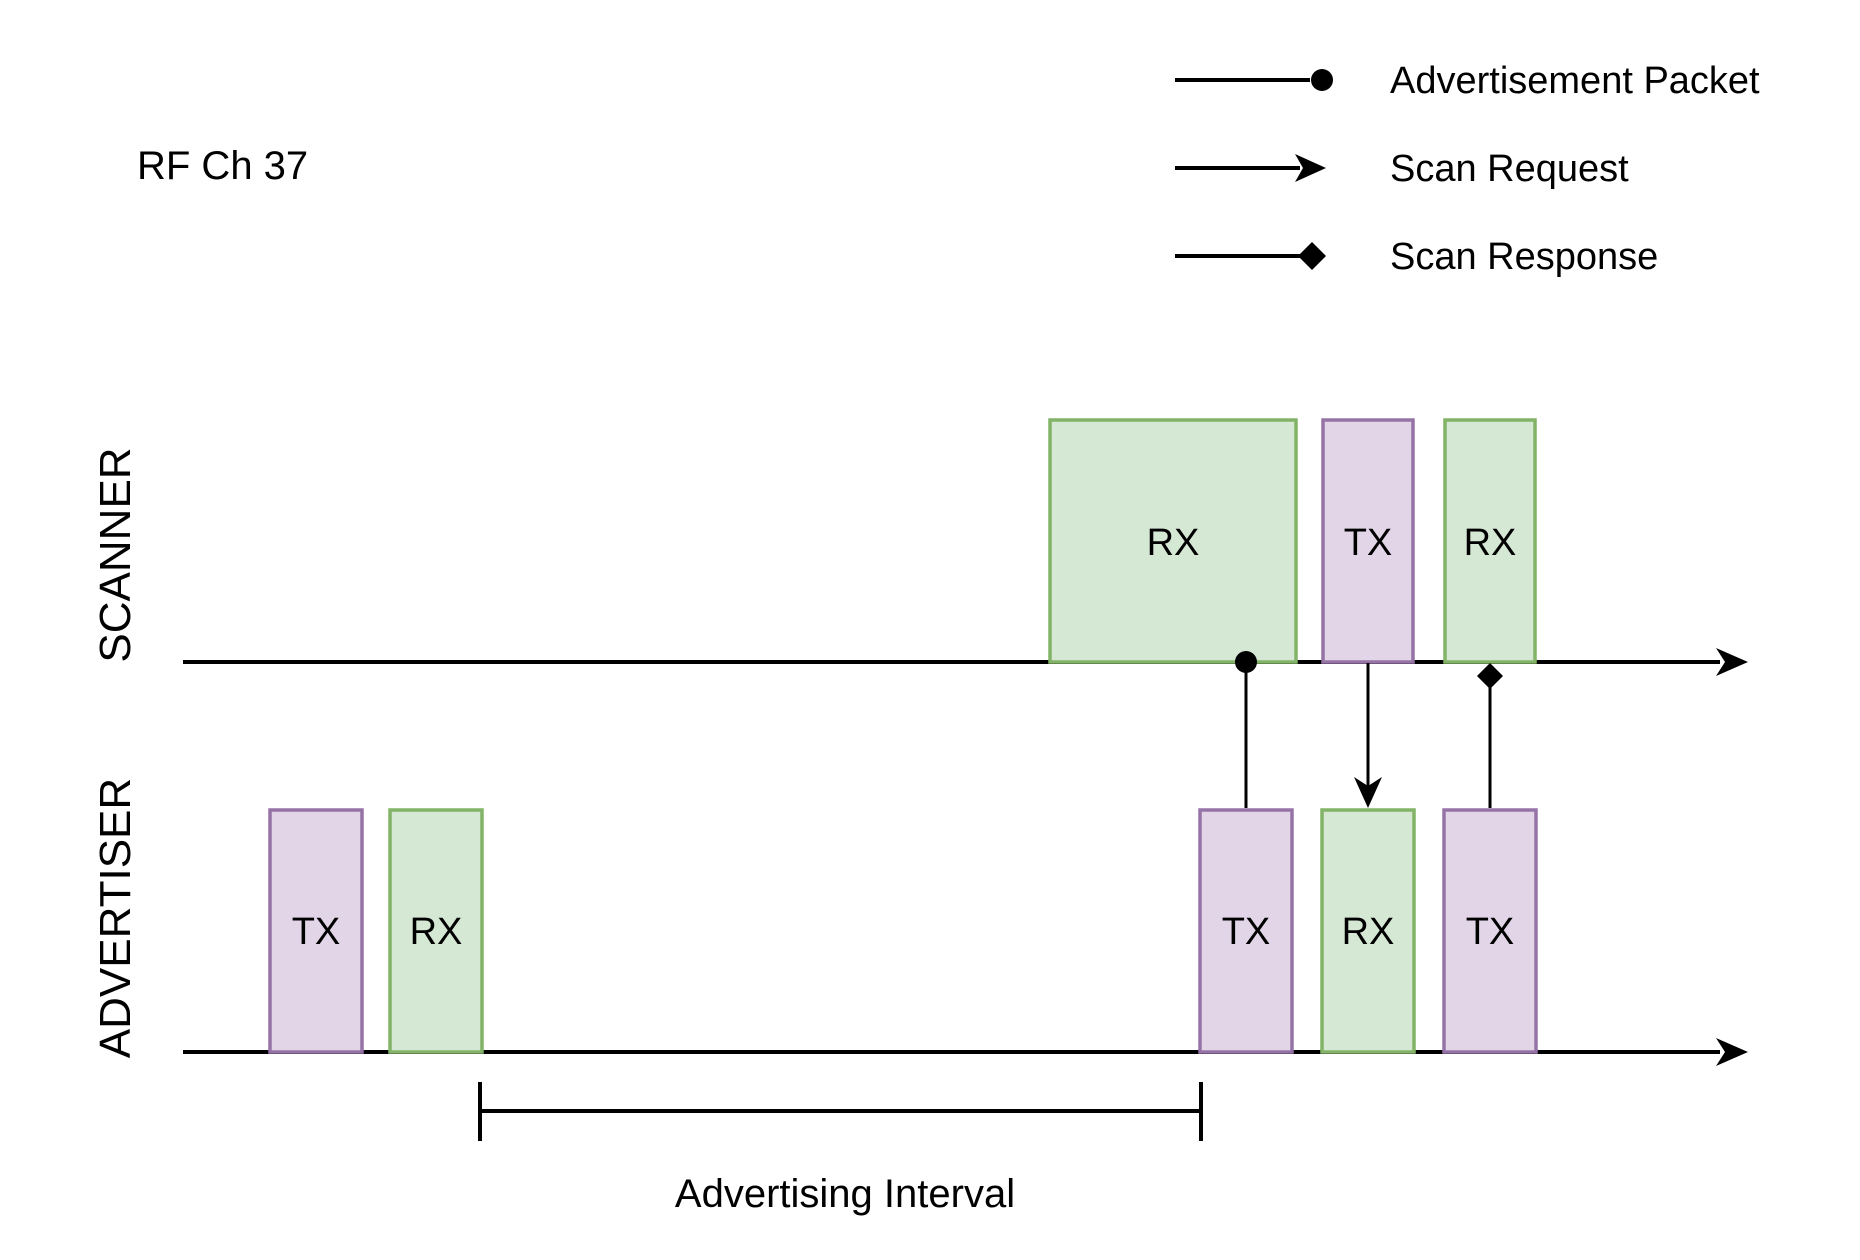  I want to click on advertiser-lane-label: ADVERTISER, so click(115, 918).